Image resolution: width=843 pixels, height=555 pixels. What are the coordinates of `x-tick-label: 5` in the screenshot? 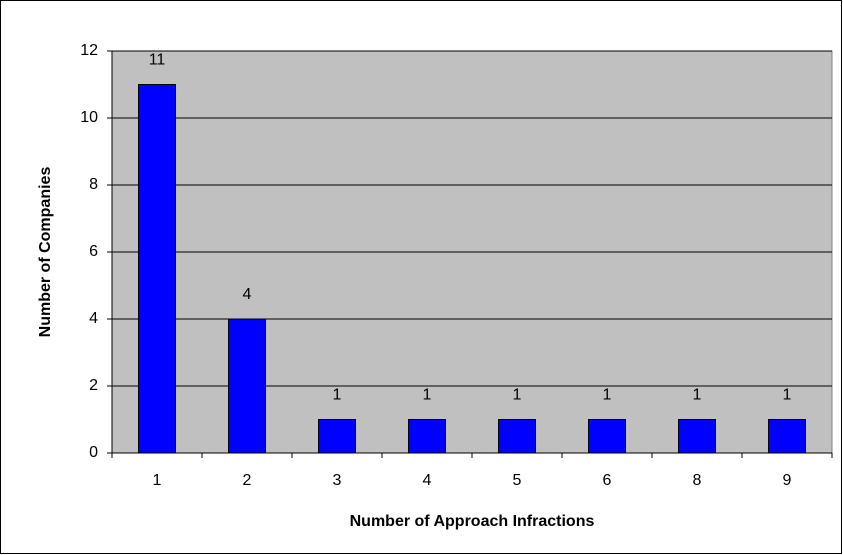 It's located at (517, 480).